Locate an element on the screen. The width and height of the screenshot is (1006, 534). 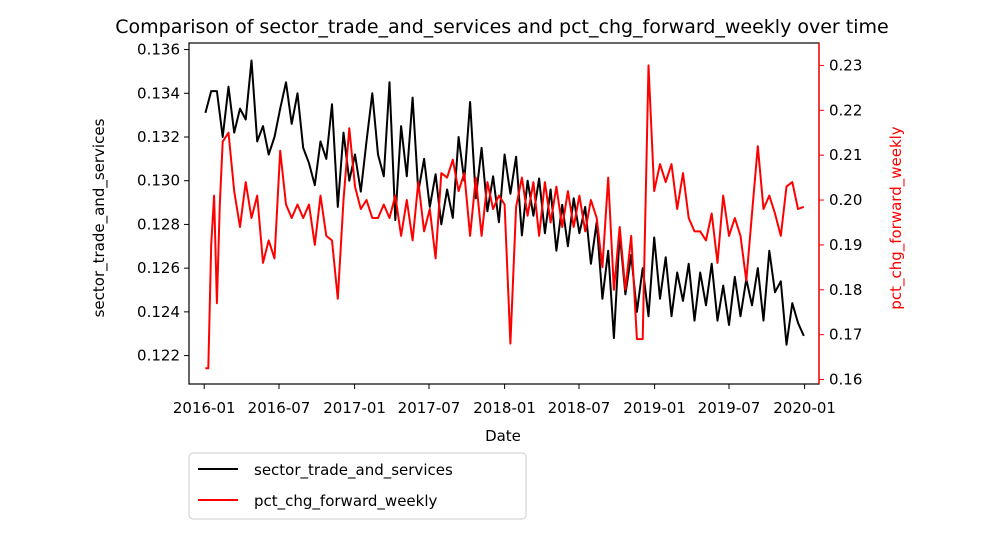
left-tick-label: 0.126 is located at coordinates (158, 268).